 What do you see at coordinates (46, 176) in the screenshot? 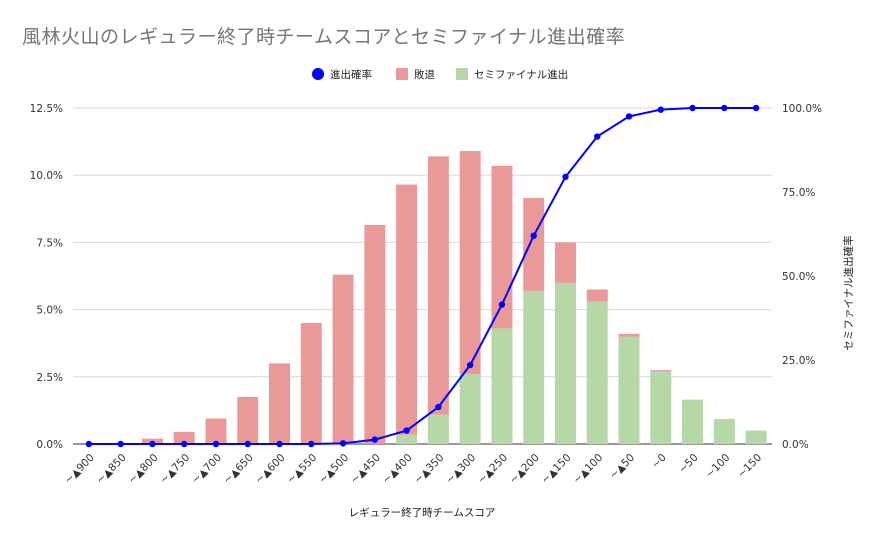
I see `y-tick-label: 10.0%` at bounding box center [46, 176].